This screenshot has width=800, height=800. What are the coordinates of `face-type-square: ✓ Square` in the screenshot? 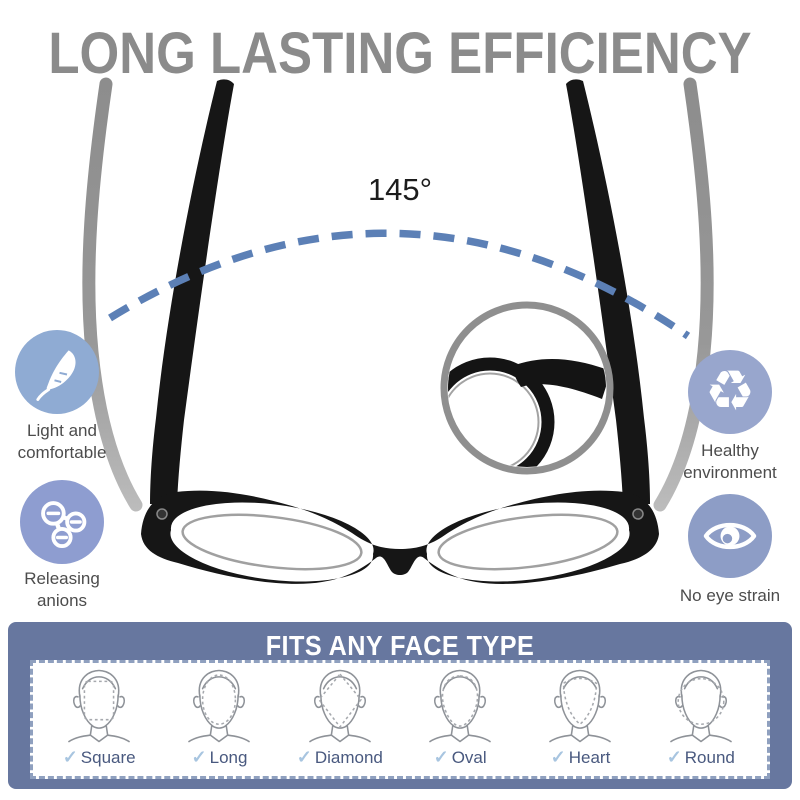 It's located at (99, 716).